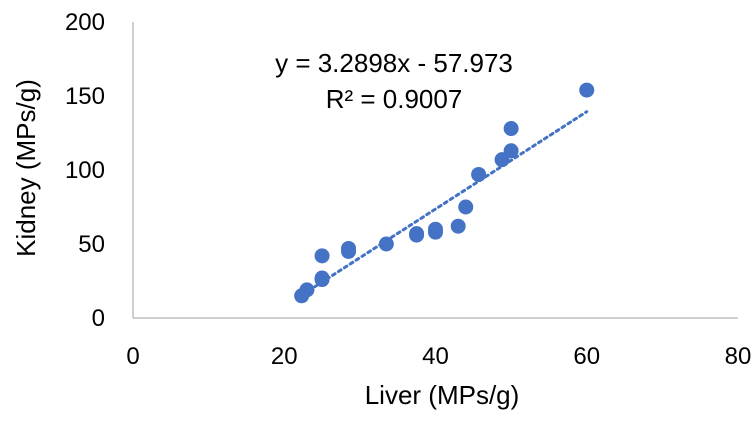 The width and height of the screenshot is (756, 421). What do you see at coordinates (586, 356) in the screenshot?
I see `x-tick-label: 60` at bounding box center [586, 356].